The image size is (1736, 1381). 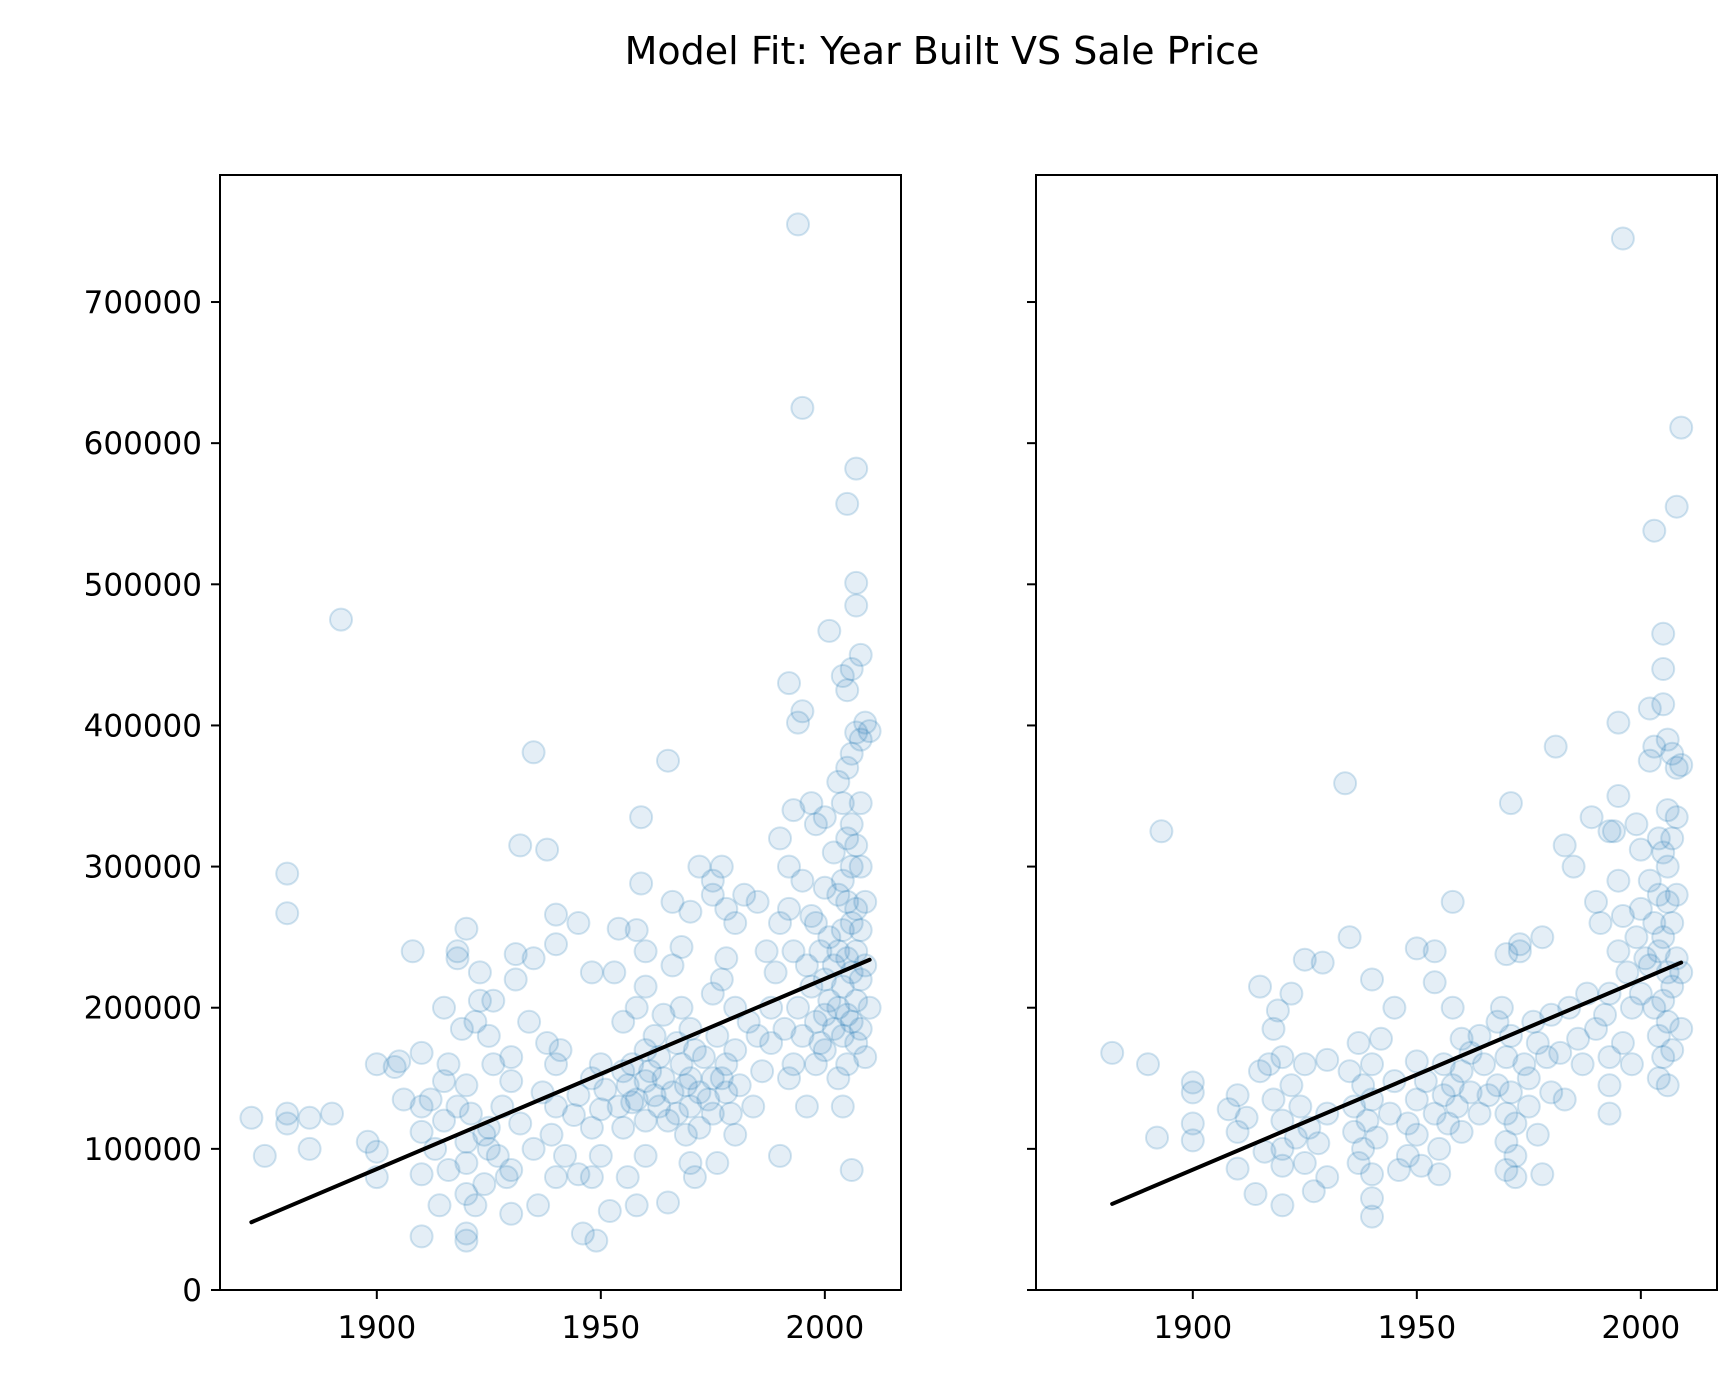 What do you see at coordinates (143, 585) in the screenshot?
I see `y-tick-label: 500000` at bounding box center [143, 585].